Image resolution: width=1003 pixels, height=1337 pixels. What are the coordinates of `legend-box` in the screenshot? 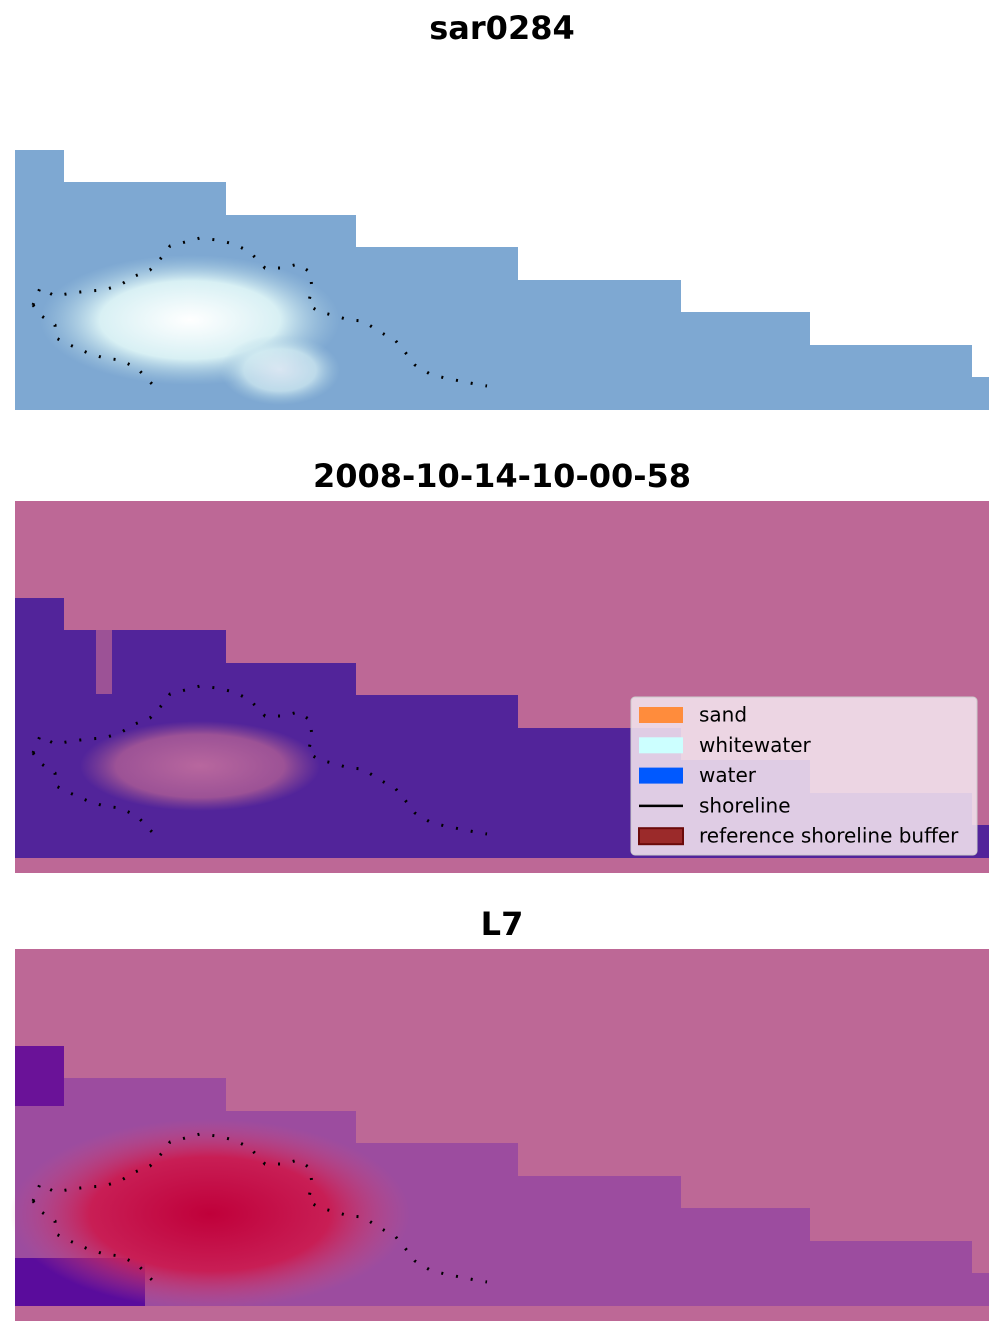 It's located at (804, 776).